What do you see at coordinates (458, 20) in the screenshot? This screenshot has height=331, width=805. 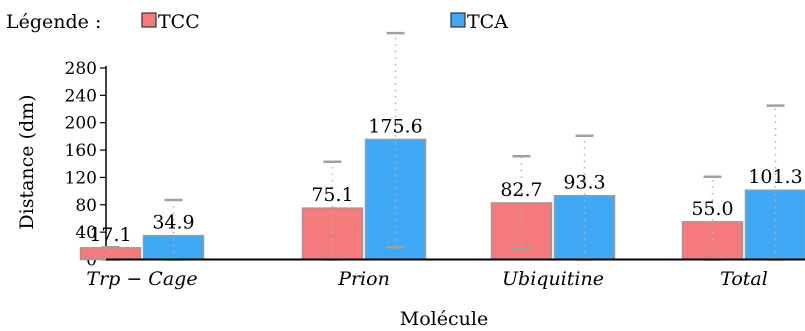 I see `legend-swatch-tca` at bounding box center [458, 20].